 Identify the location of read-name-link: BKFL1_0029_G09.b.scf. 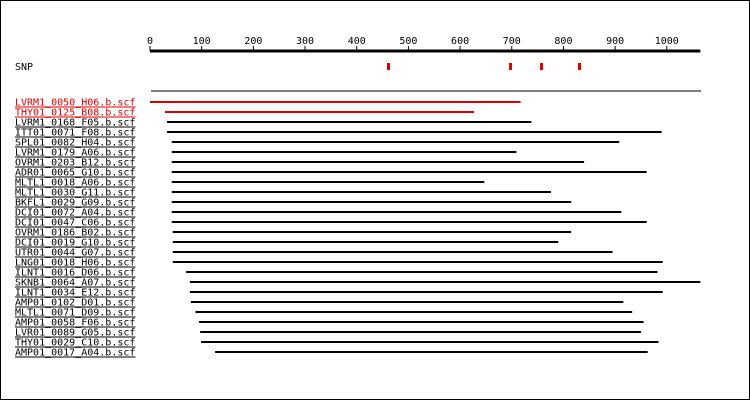
(75, 203).